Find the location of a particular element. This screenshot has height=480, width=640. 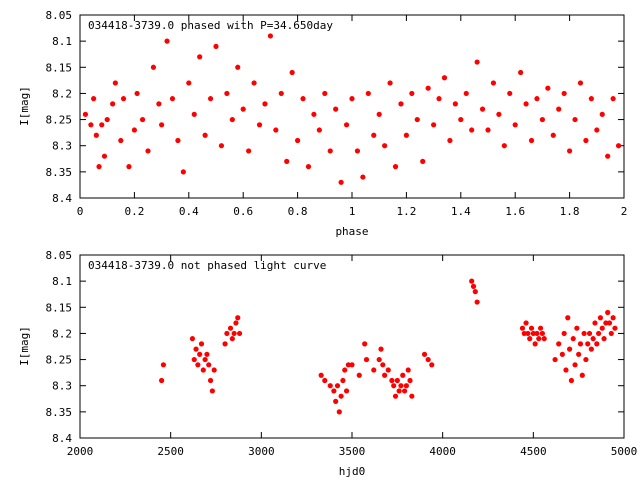

phased-y-axis-label: I[mag] is located at coordinates (24, 106).